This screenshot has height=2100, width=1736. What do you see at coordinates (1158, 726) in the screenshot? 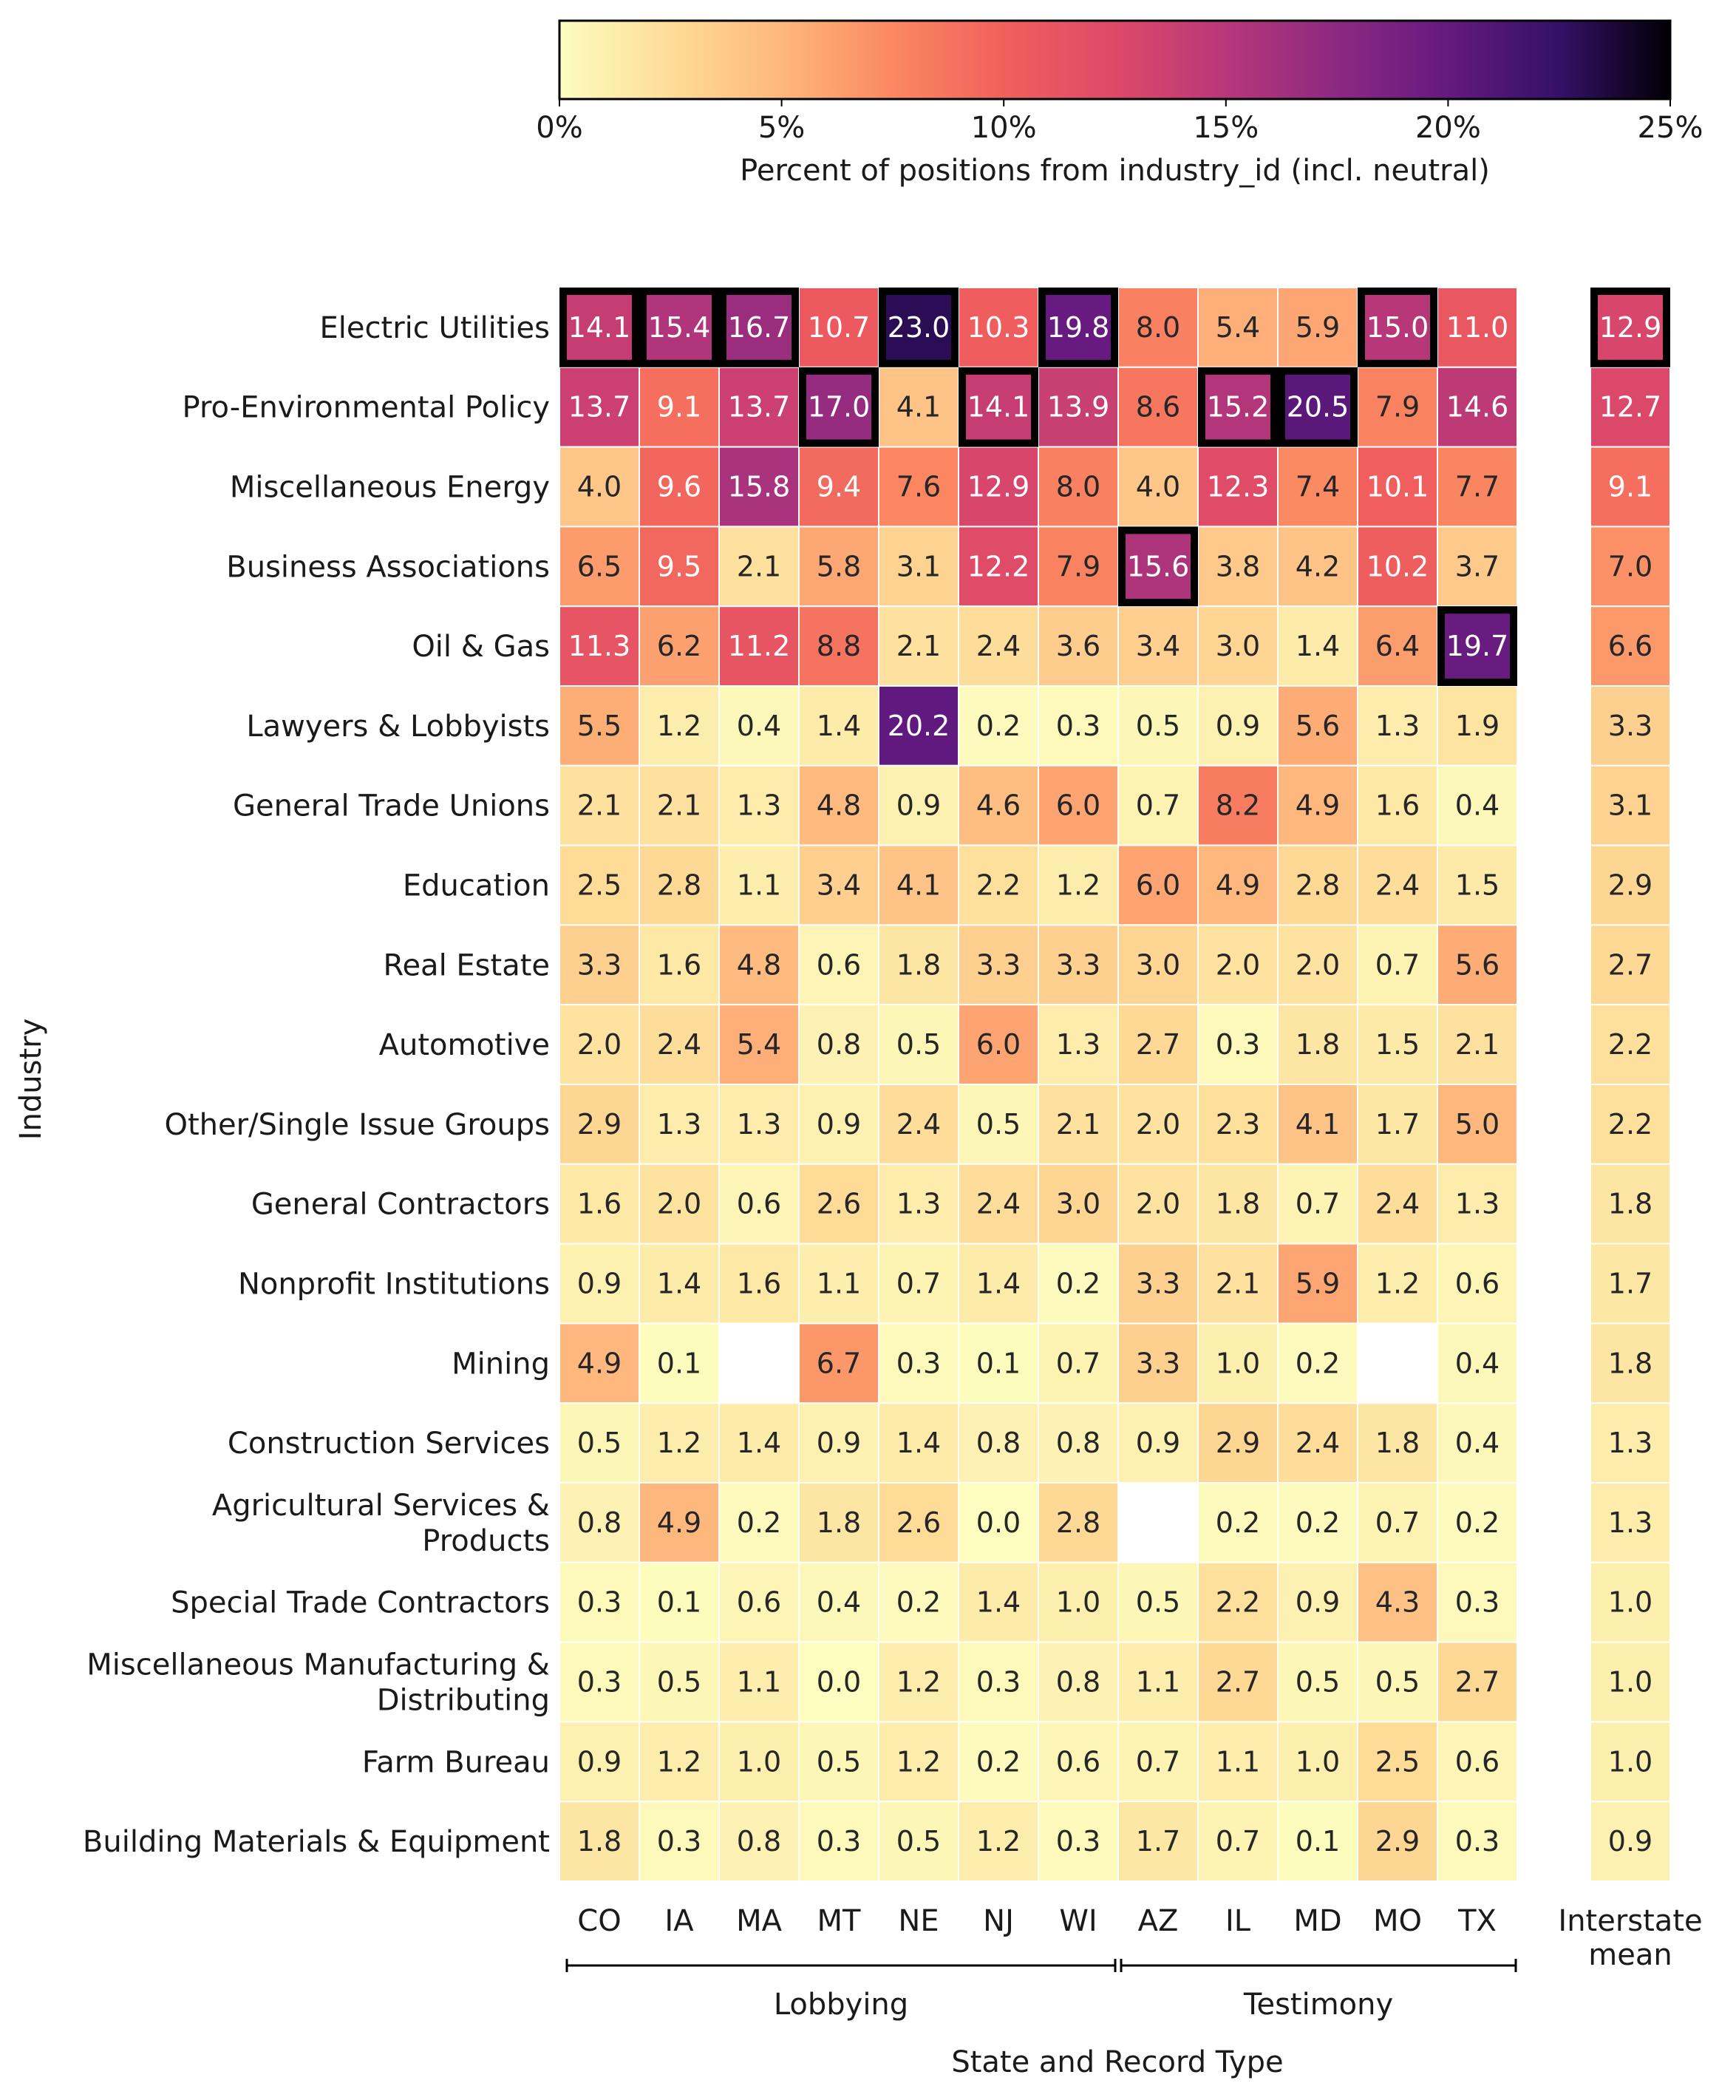
I see `heatmap-cell-label: 0.5` at bounding box center [1158, 726].